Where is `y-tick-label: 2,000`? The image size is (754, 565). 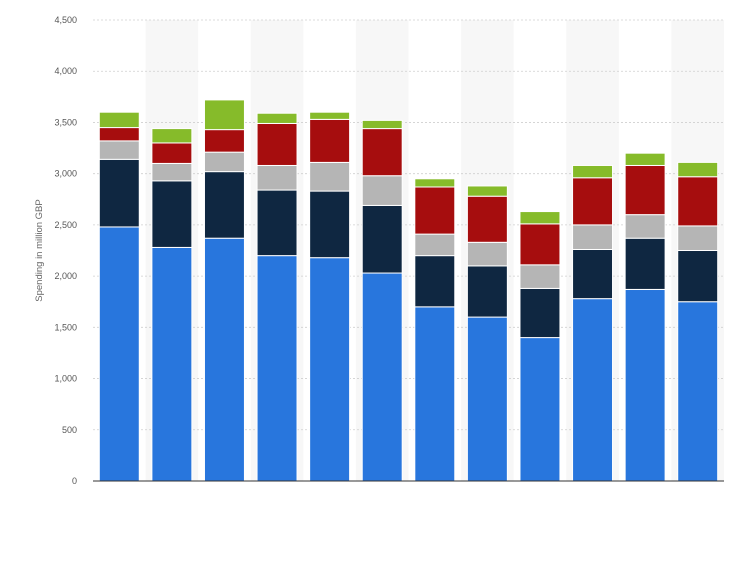
y-tick-label: 2,000 is located at coordinates (65, 276).